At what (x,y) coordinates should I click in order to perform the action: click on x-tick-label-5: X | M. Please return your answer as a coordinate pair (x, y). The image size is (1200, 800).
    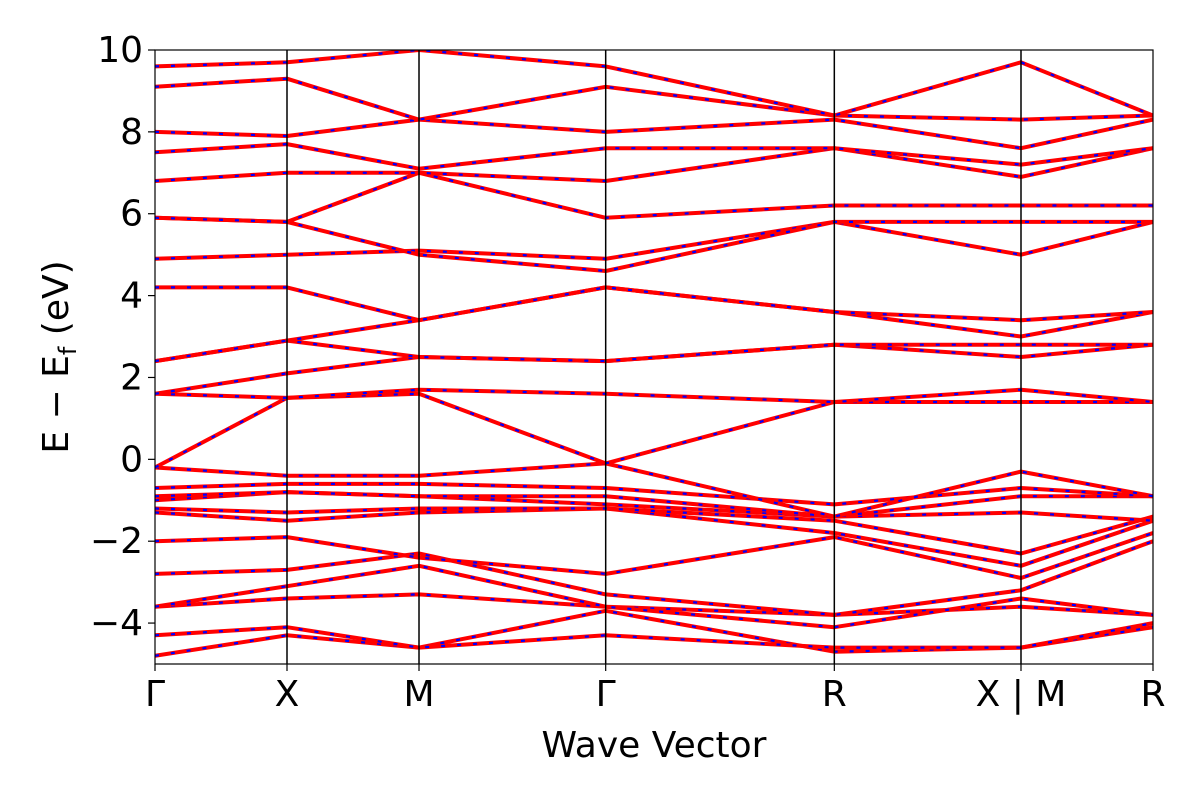
    Looking at the image, I should click on (1021, 694).